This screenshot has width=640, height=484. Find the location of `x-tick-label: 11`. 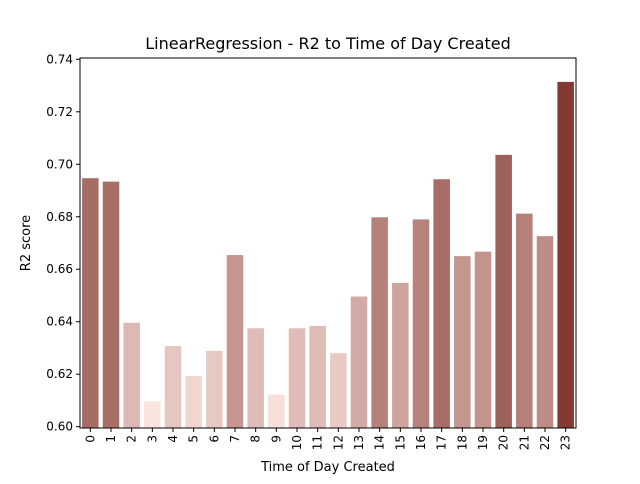

x-tick-label: 11 is located at coordinates (318, 442).